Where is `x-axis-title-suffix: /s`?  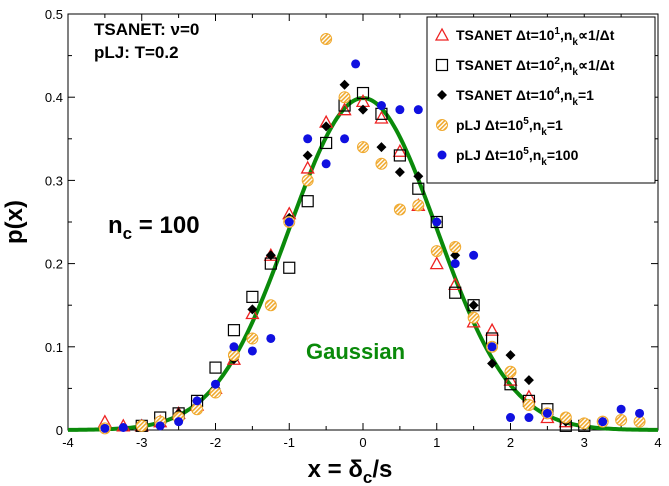 x-axis-title-suffix: /s is located at coordinates (382, 469).